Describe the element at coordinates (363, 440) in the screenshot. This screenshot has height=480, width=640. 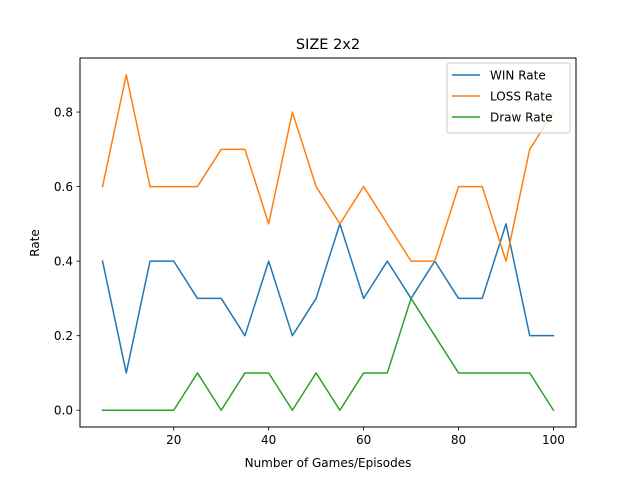
I see `x-tick-label: 60` at that location.